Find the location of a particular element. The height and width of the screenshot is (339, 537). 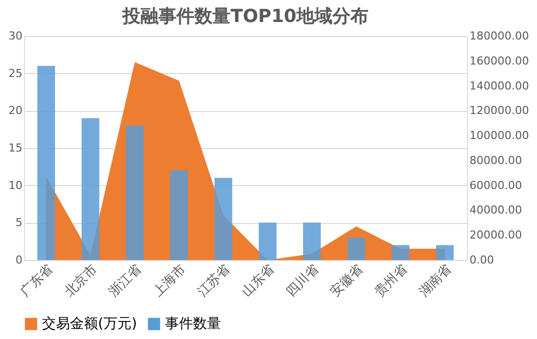

y-tick-label: 30 is located at coordinates (15, 36).